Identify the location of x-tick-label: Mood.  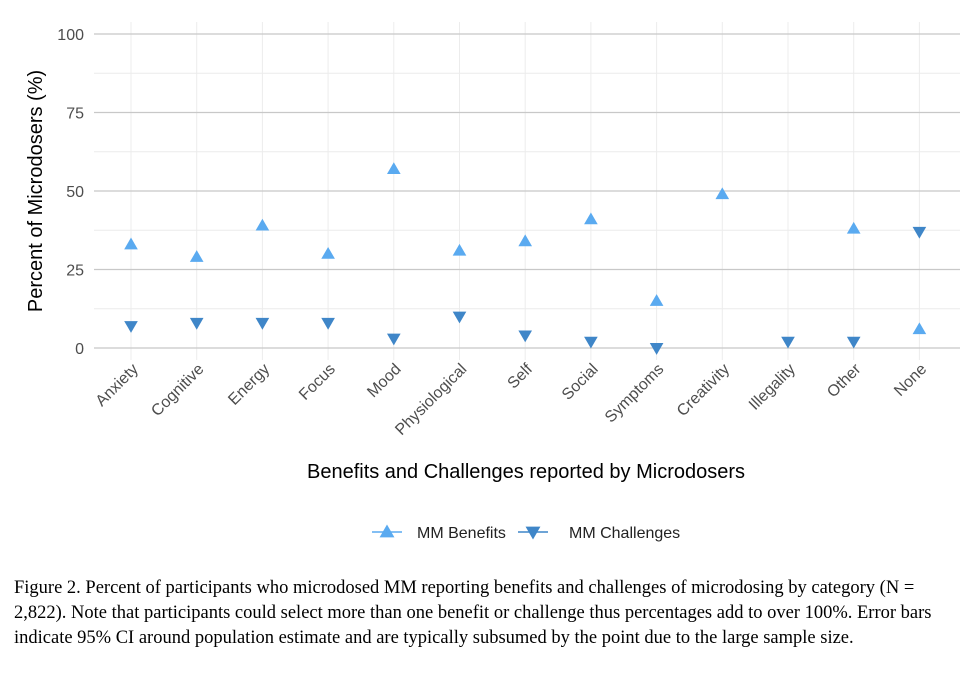
(384, 381).